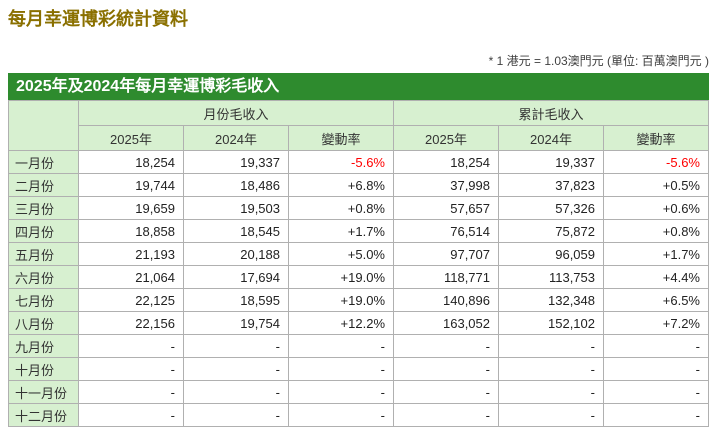 Image resolution: width=717 pixels, height=445 pixels. I want to click on cumulative-2024-value: 96,059, so click(551, 254).